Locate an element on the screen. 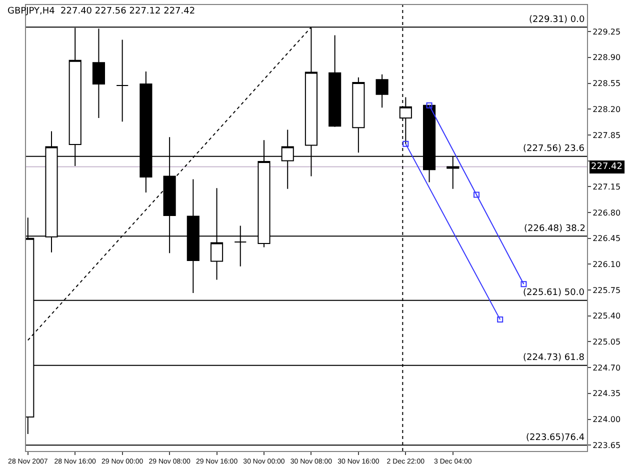  y-tick-label: 224.00 is located at coordinates (606, 419).